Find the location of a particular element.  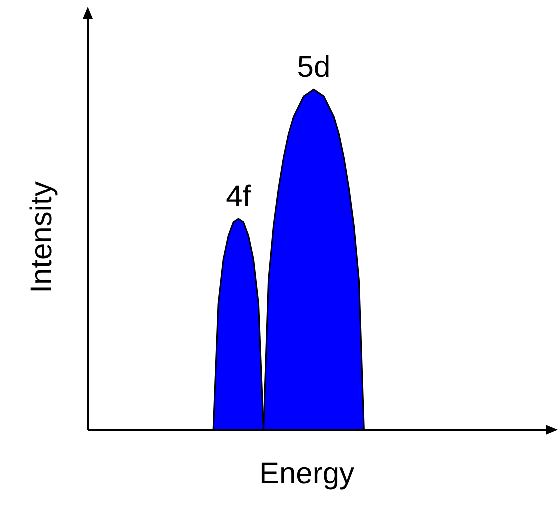

series-label: 5d is located at coordinates (314, 67).